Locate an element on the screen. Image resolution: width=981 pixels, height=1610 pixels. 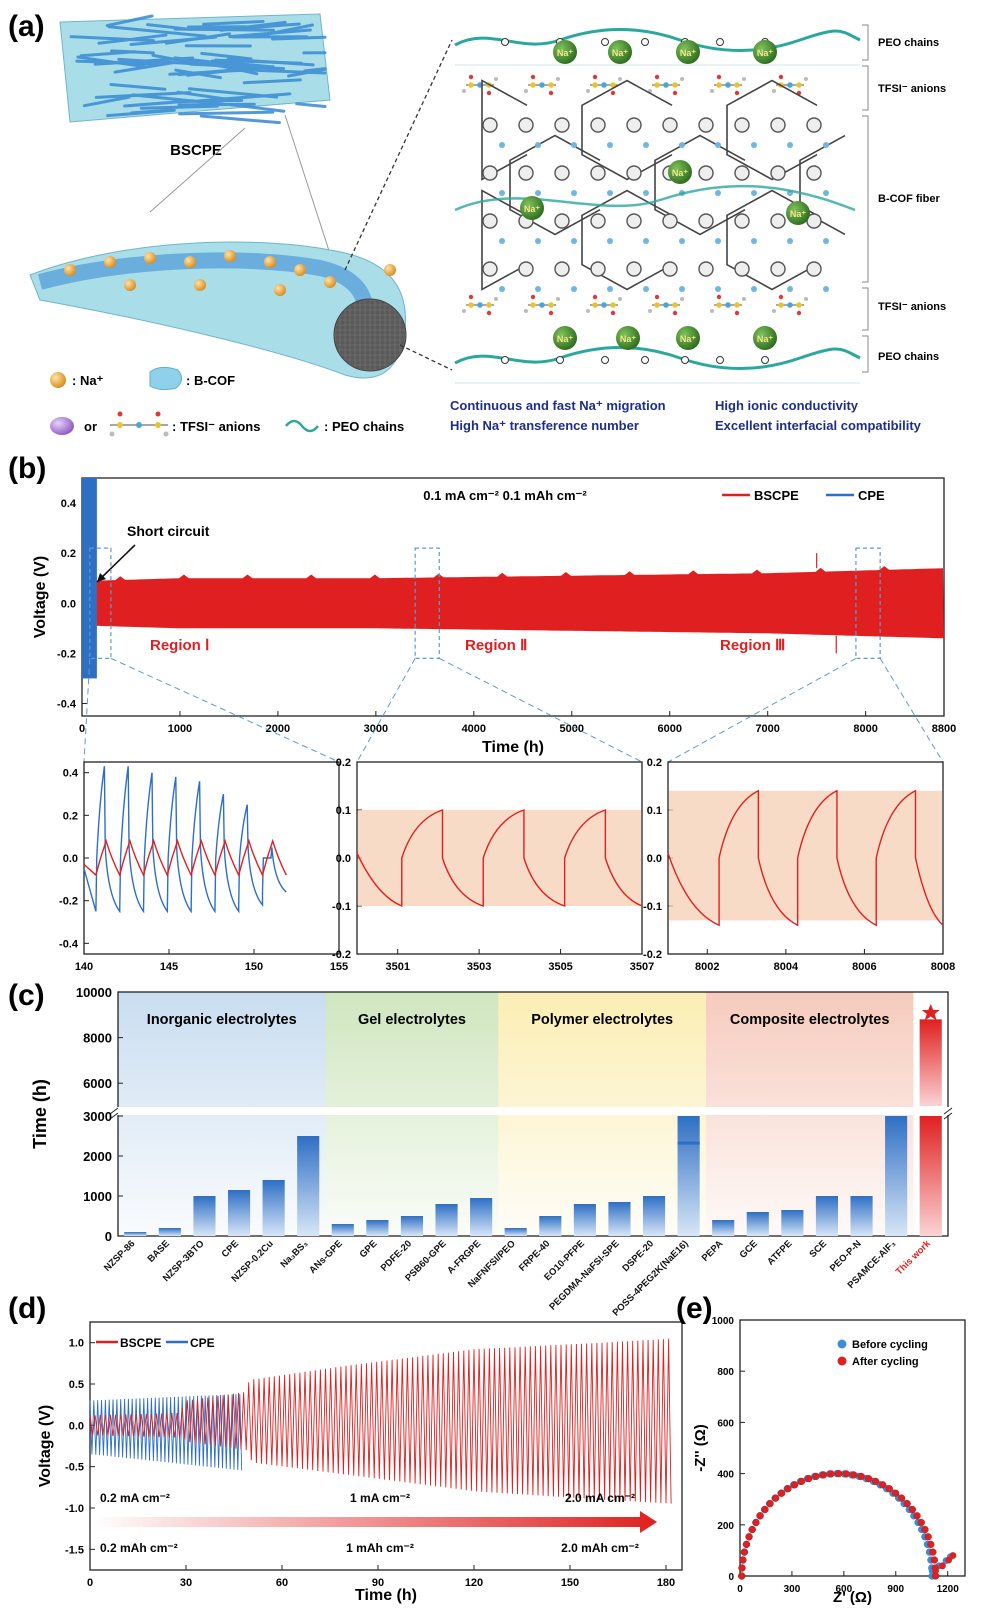
y-tick-label: 800 is located at coordinates (725, 1372).